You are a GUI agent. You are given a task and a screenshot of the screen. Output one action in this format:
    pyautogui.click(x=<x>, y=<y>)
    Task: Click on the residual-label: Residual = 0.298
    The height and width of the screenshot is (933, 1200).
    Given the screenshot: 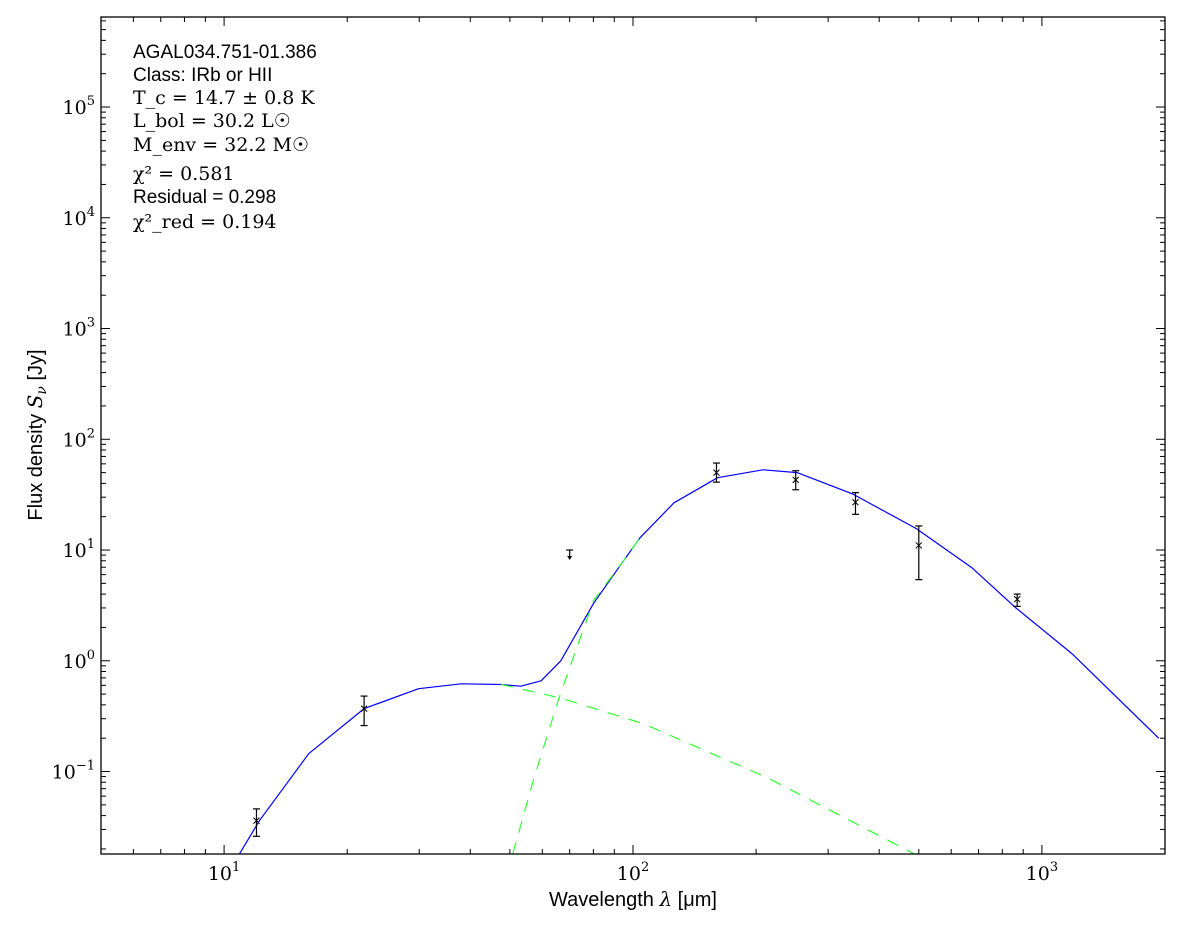 What is the action you would take?
    pyautogui.click(x=204, y=197)
    